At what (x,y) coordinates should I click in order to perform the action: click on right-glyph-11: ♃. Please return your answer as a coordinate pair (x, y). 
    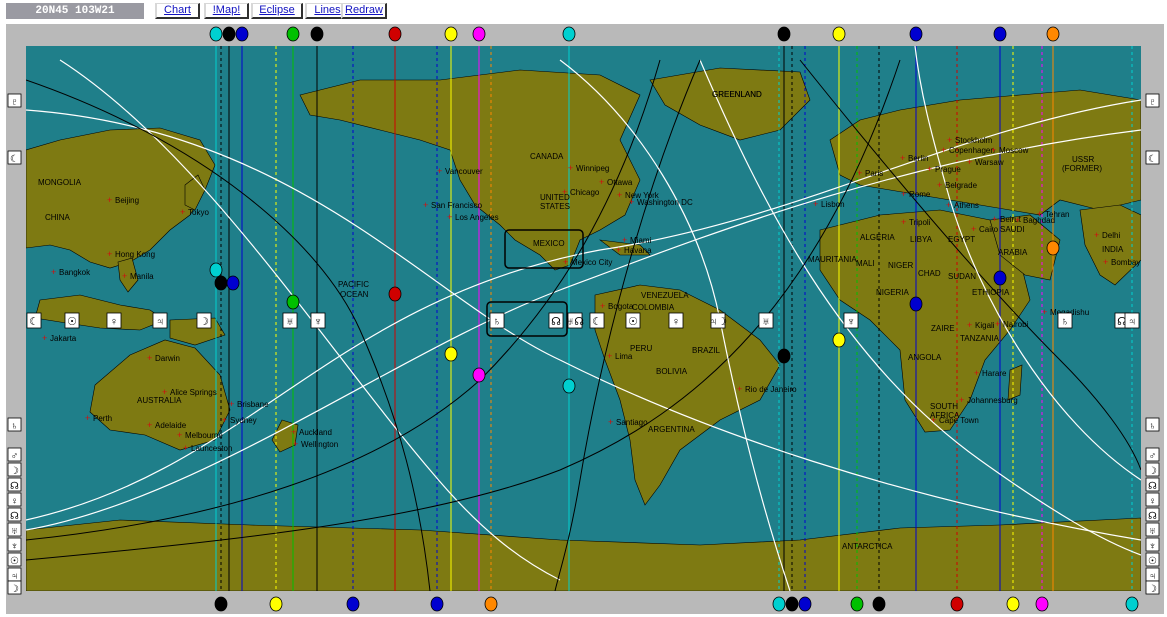
    Looking at the image, I should click on (1152, 574).